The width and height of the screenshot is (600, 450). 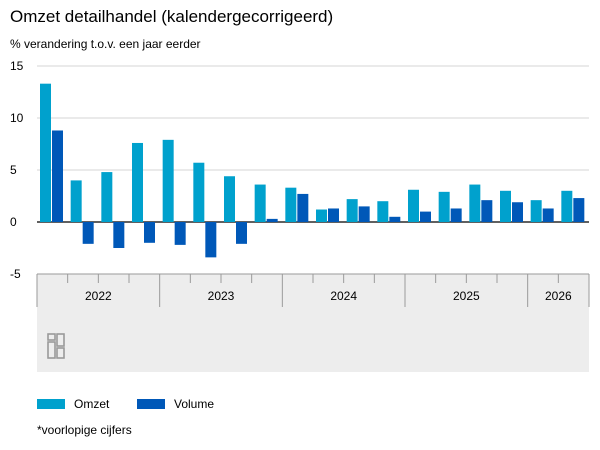 What do you see at coordinates (92, 404) in the screenshot?
I see `legend-omzet-label: Omzet` at bounding box center [92, 404].